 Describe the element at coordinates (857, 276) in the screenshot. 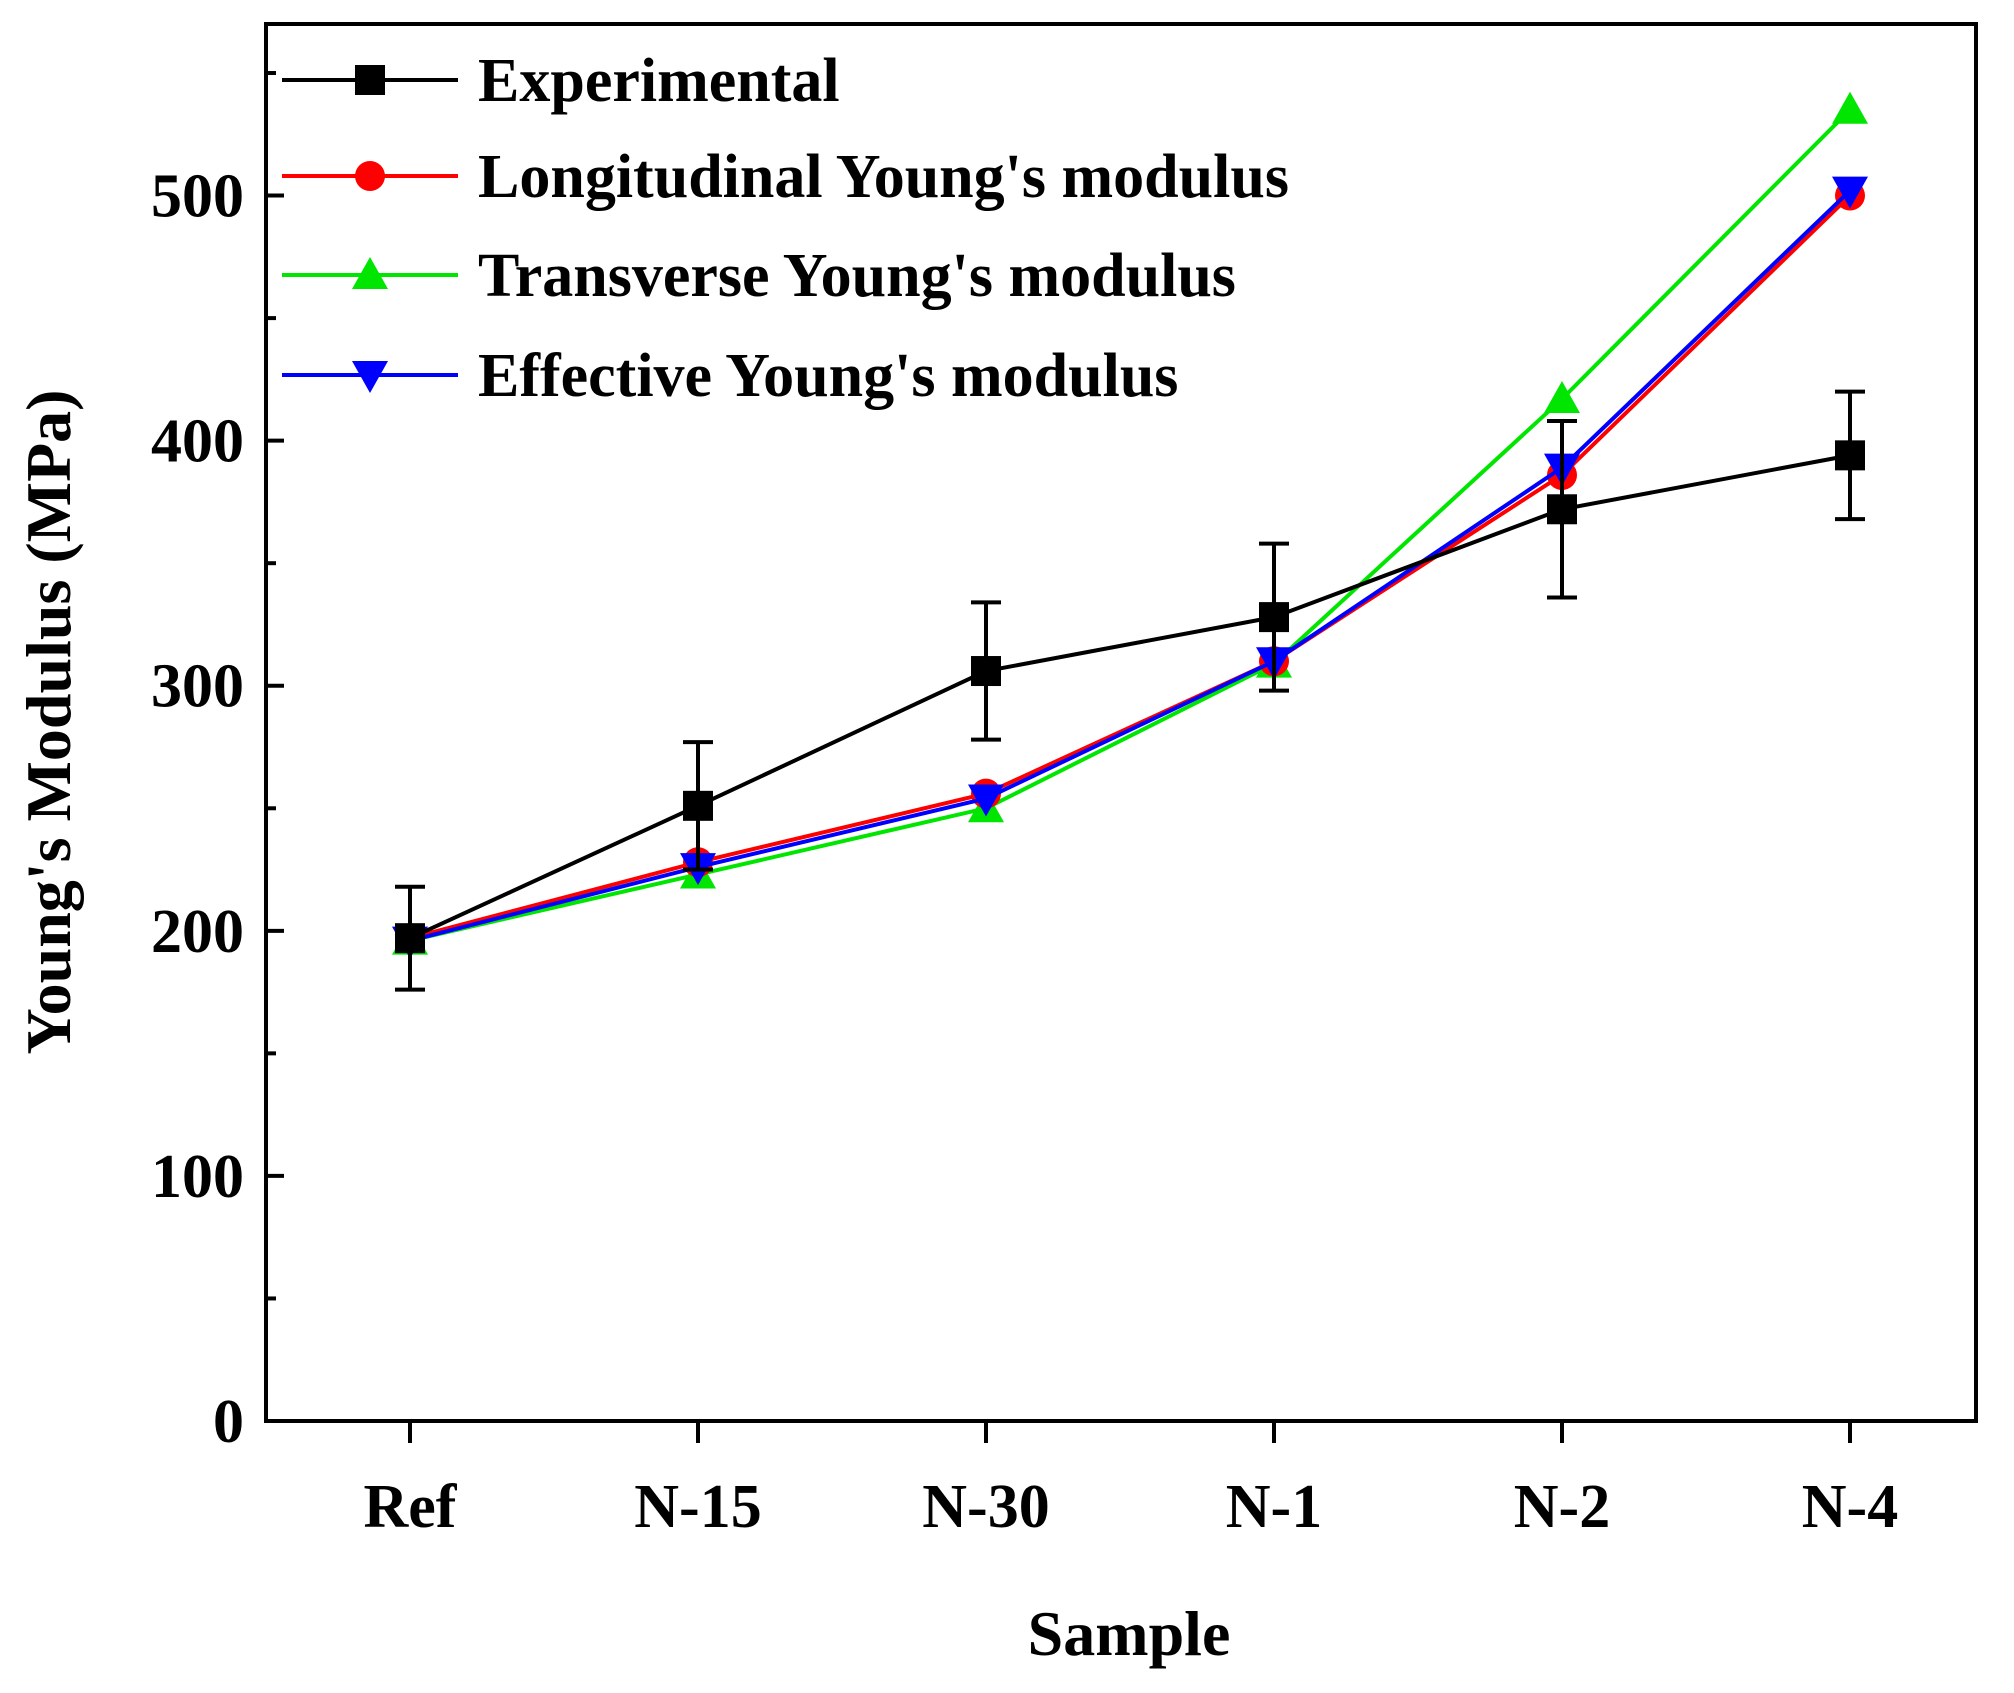

I see `legend-label: Transverse Young's modulus` at that location.